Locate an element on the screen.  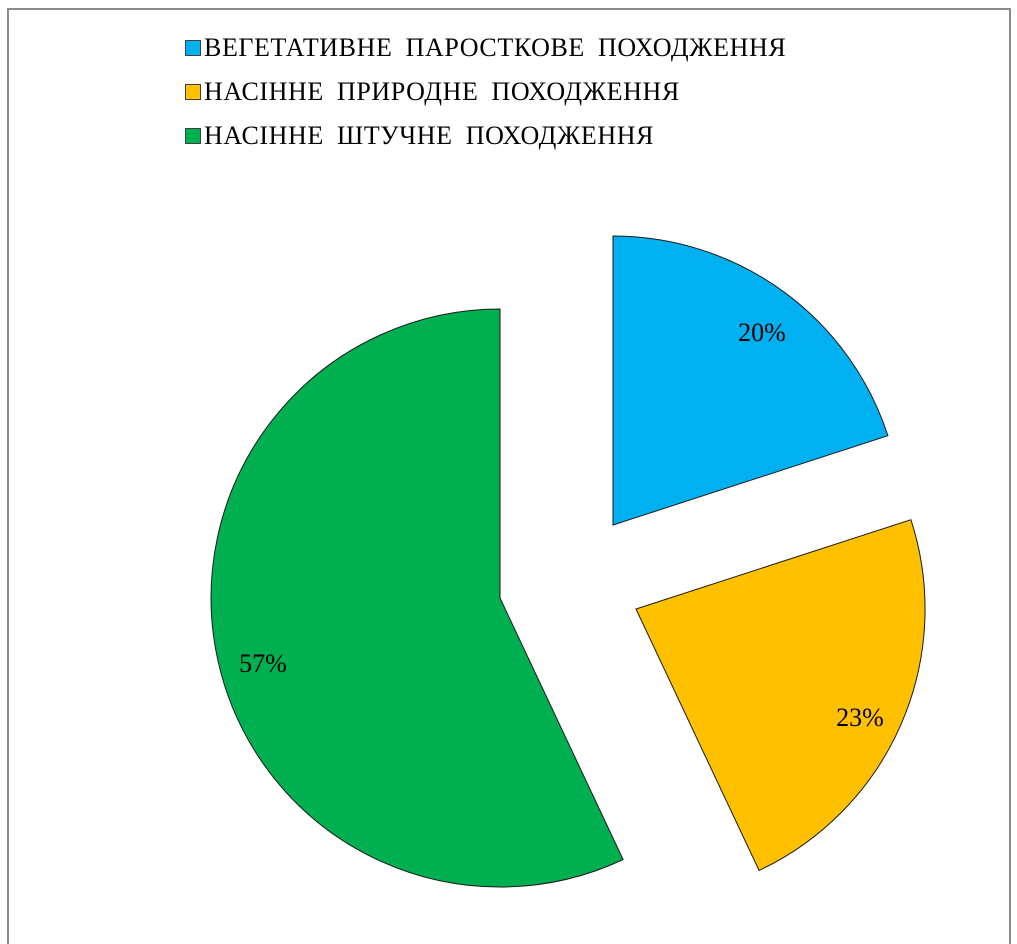
legend-item-artificial-seed: НАСІННЕ ШТУЧНЕ ПОХОДЖЕННЯ is located at coordinates (485, 136).